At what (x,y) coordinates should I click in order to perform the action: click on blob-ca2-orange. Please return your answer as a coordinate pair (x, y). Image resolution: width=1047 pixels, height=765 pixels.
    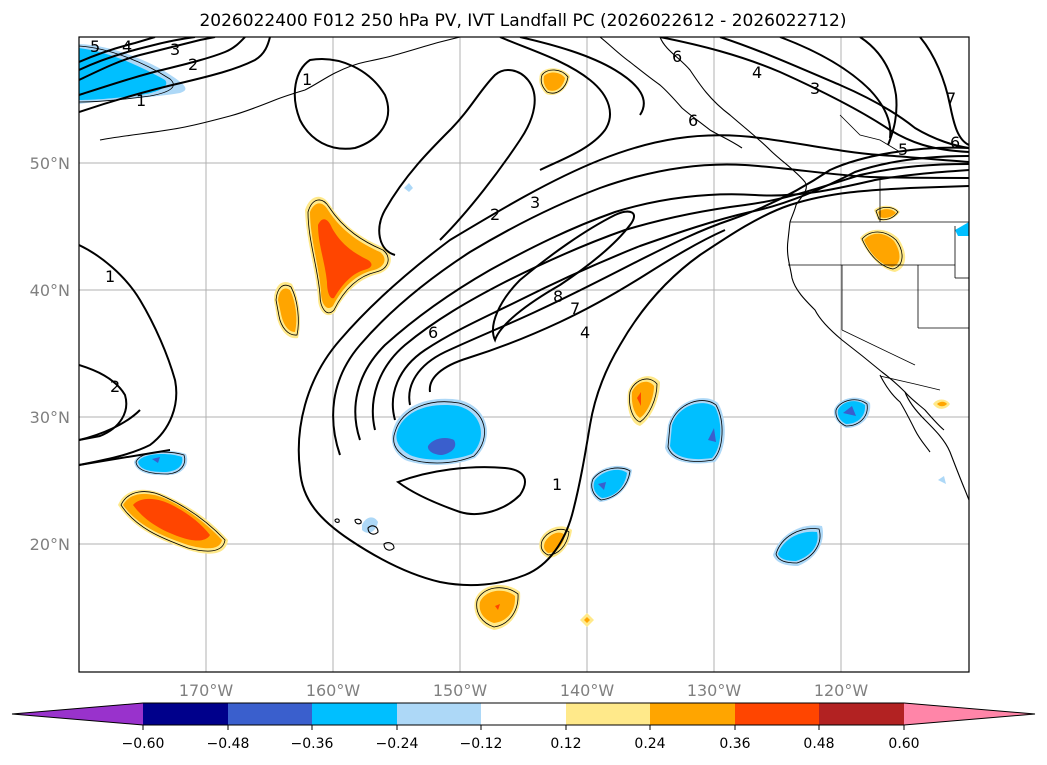
    Looking at the image, I should click on (887, 213).